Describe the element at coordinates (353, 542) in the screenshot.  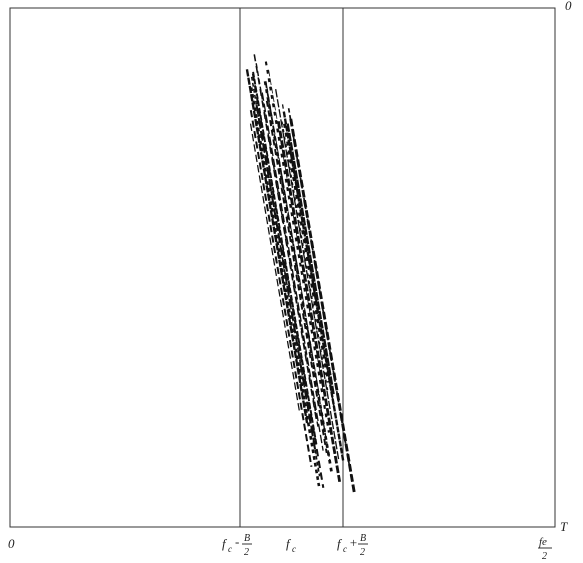
I see `operator: +` at that location.